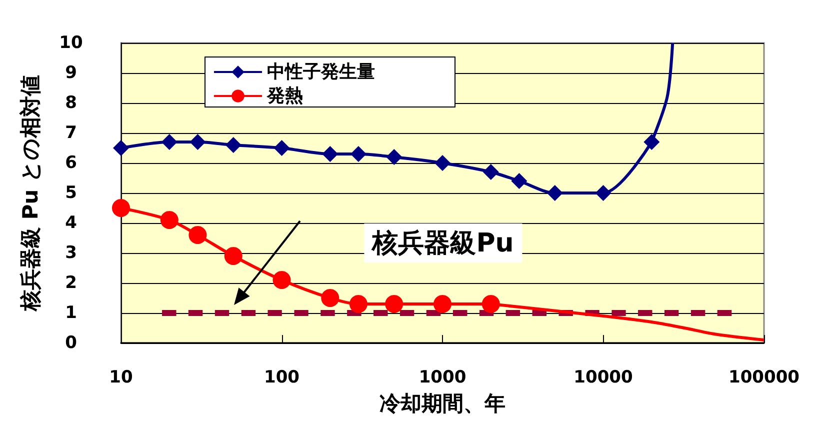 The height and width of the screenshot is (423, 815). I want to click on y-tick-label: 6, so click(71, 163).